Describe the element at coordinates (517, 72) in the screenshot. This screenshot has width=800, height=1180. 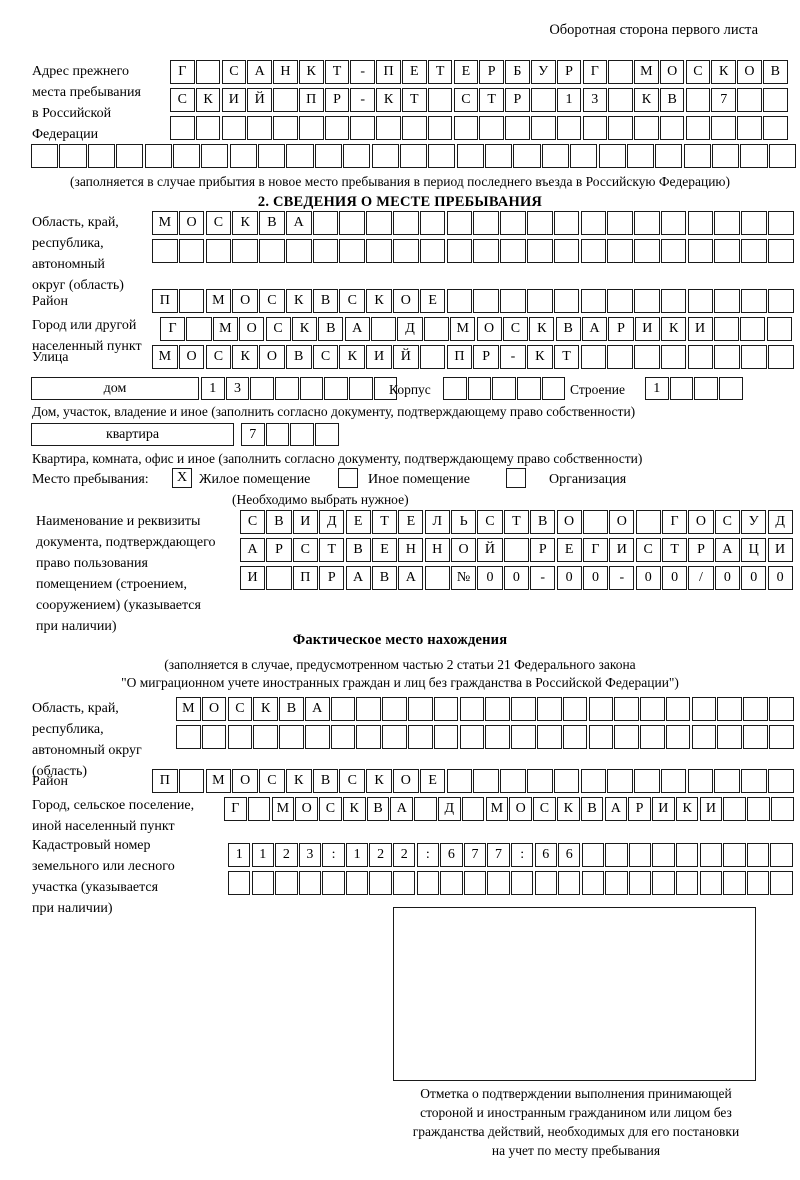
I see `char-cell: Б` at that location.